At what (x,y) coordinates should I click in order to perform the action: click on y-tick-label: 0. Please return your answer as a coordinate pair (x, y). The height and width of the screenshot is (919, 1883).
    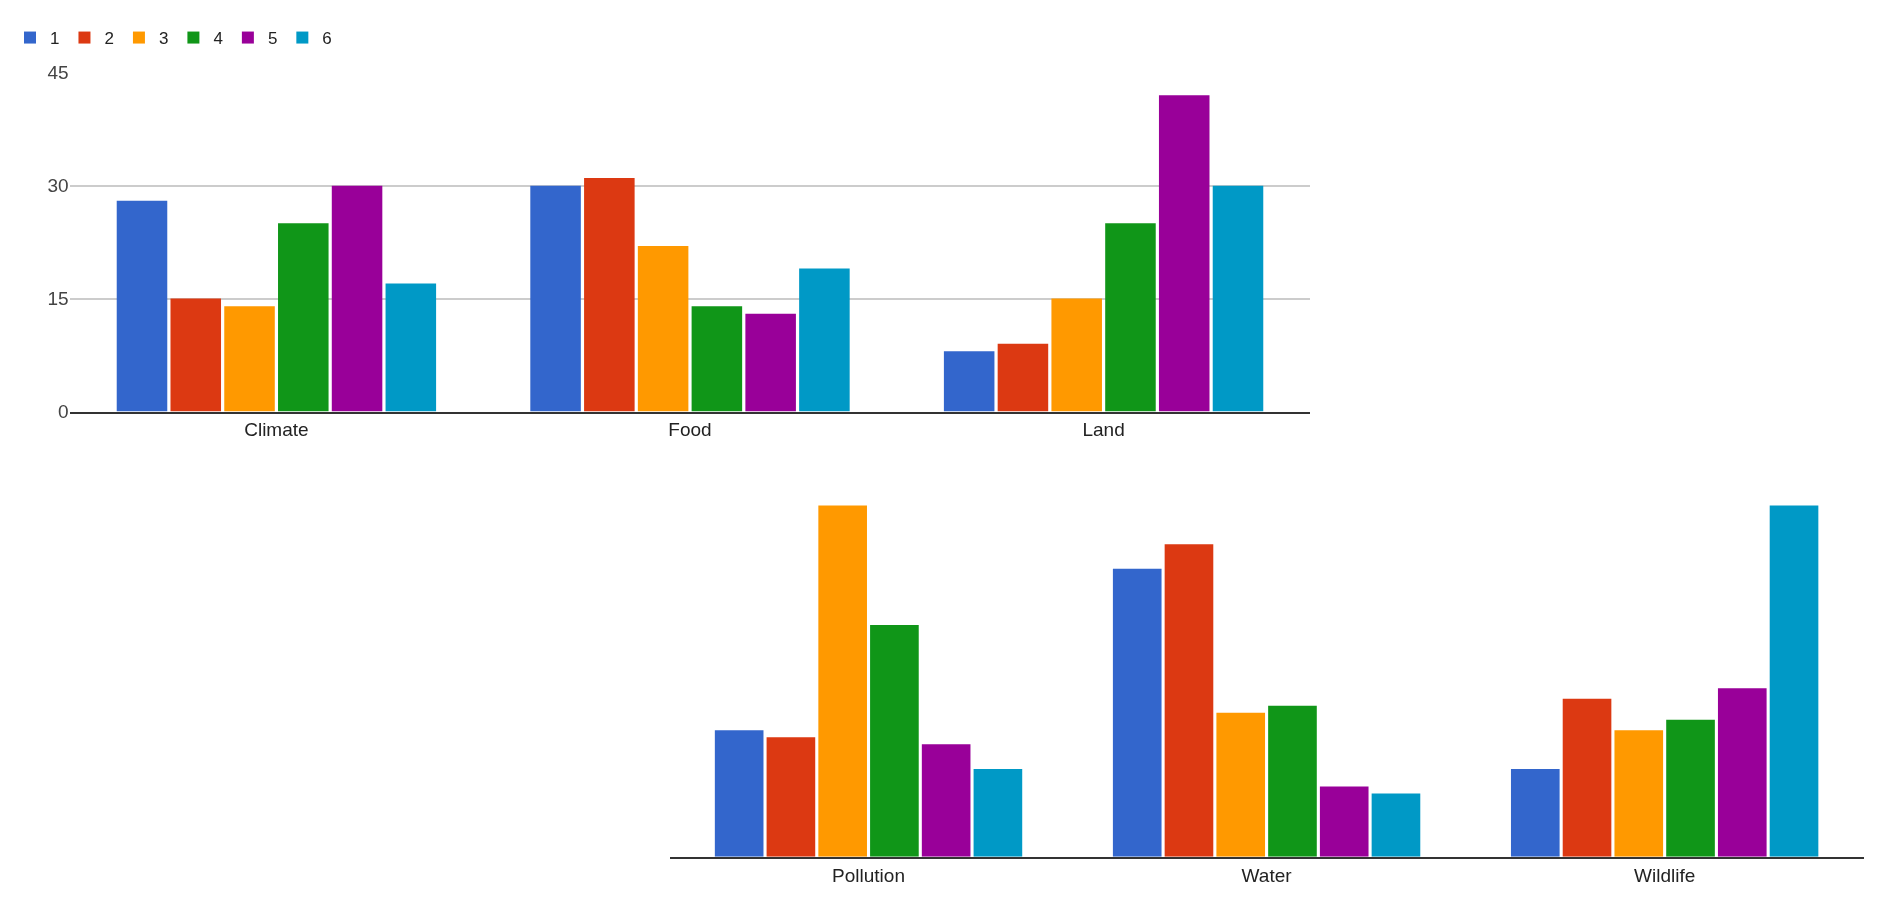
    Looking at the image, I should click on (63, 412).